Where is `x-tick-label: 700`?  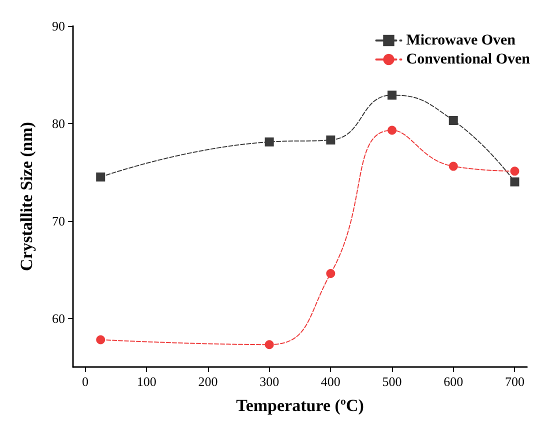 x-tick-label: 700 is located at coordinates (514, 381).